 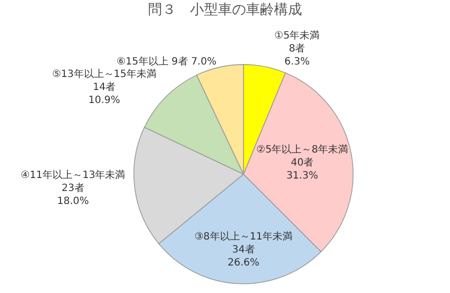 I want to click on data-label: 34者 26.6%, so click(x=244, y=256).